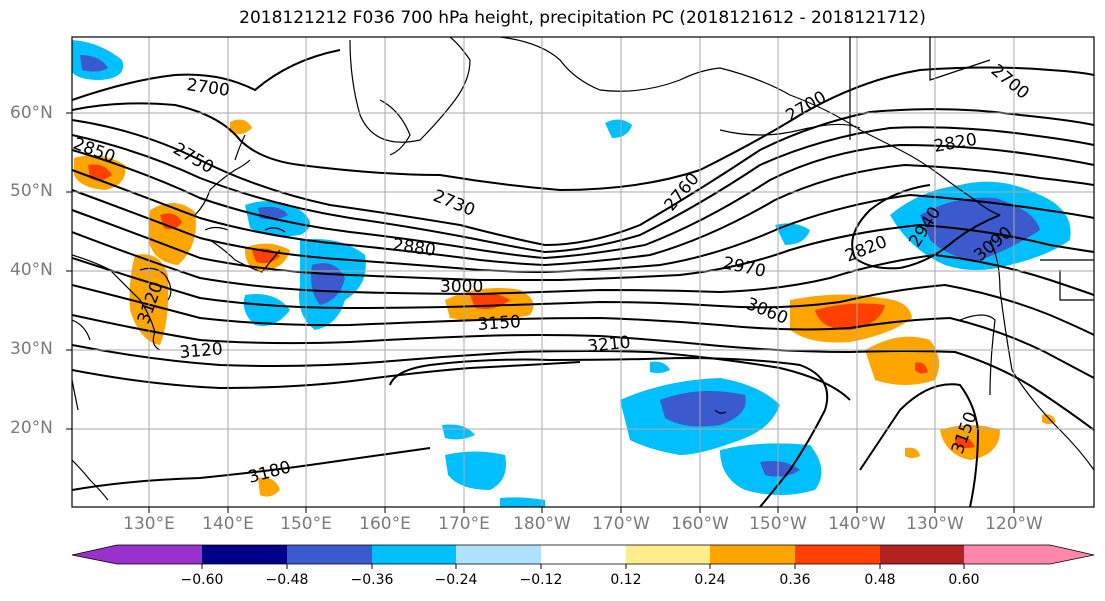  I want to click on colorbar-label-2: −0.36, so click(372, 580).